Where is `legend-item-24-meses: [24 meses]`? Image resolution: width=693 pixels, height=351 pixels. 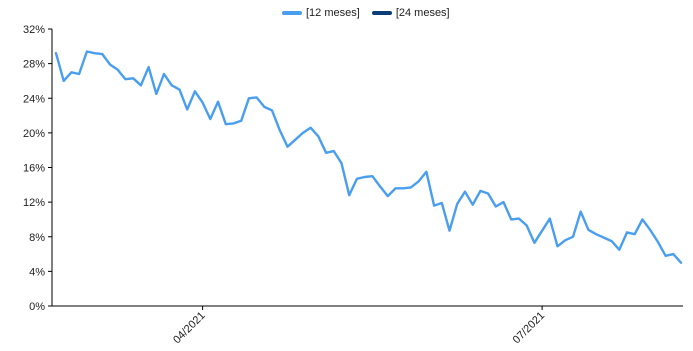 legend-item-24-meses: [24 meses] is located at coordinates (410, 13).